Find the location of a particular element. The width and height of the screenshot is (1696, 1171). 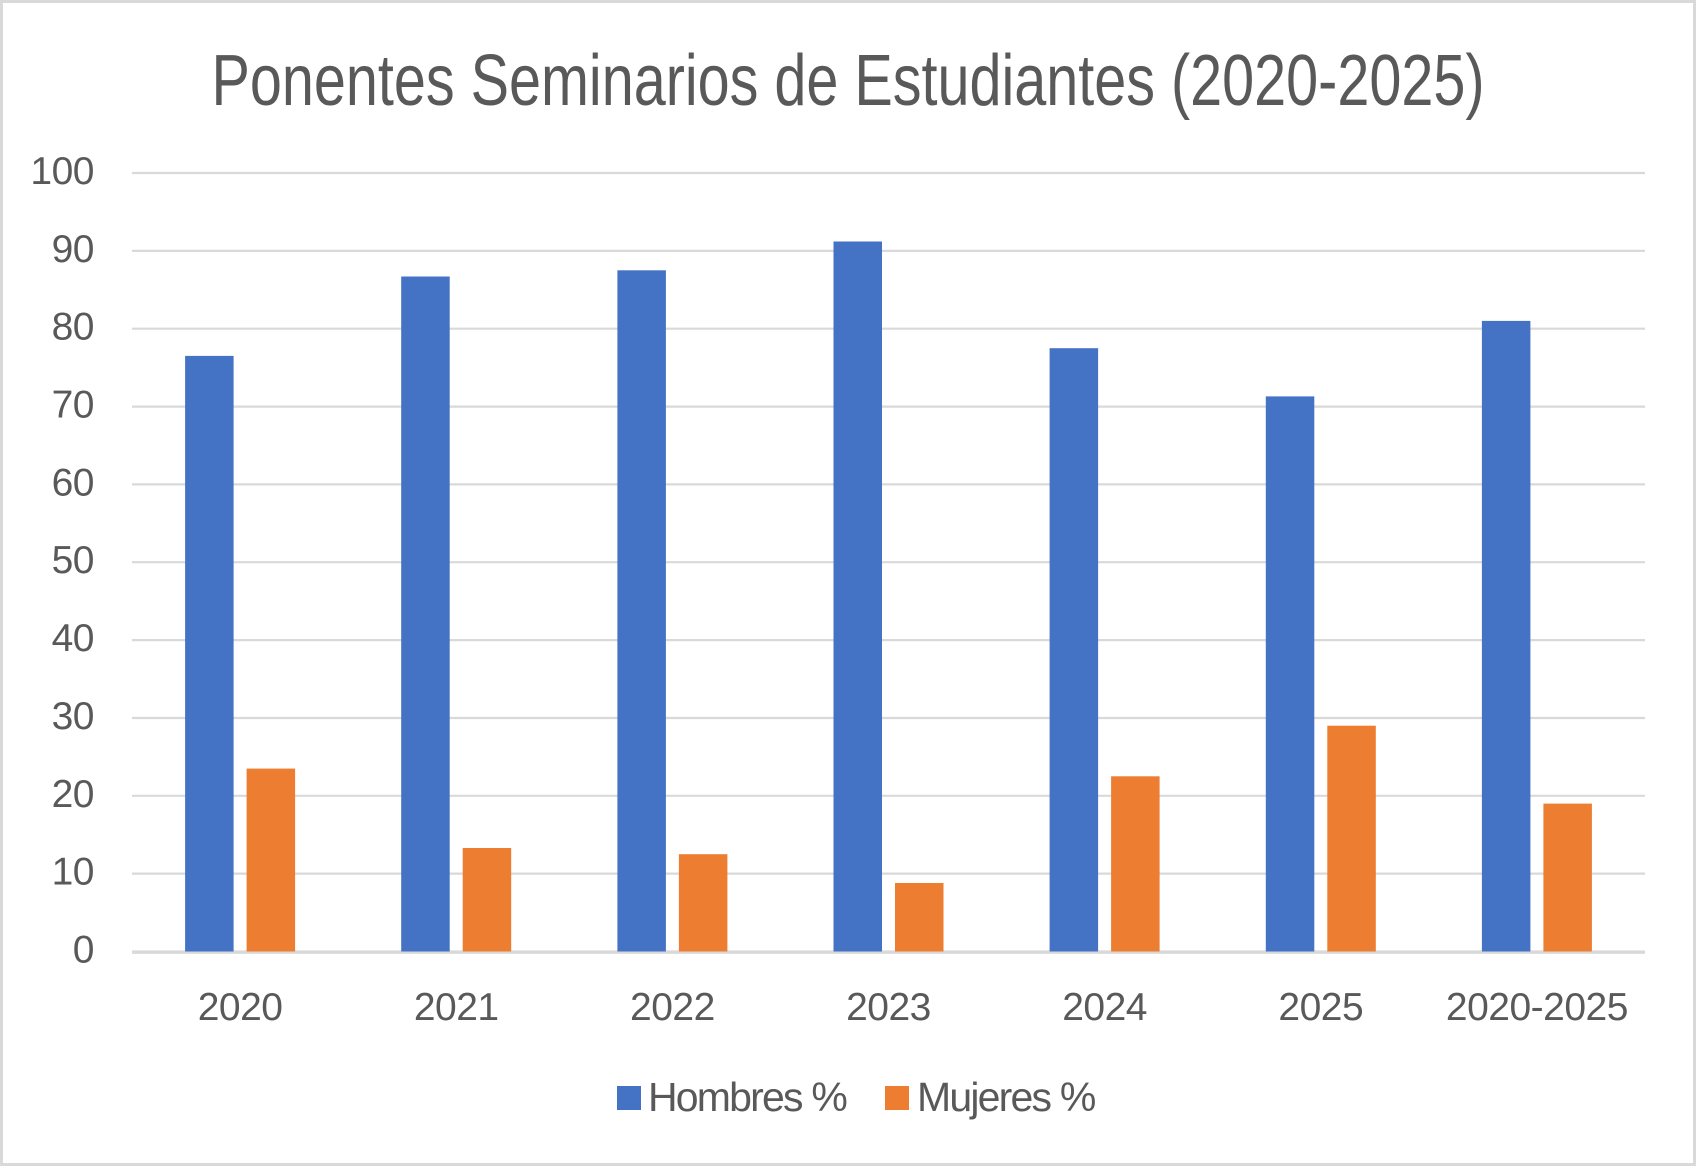

svg-text: 70 is located at coordinates (73, 405).